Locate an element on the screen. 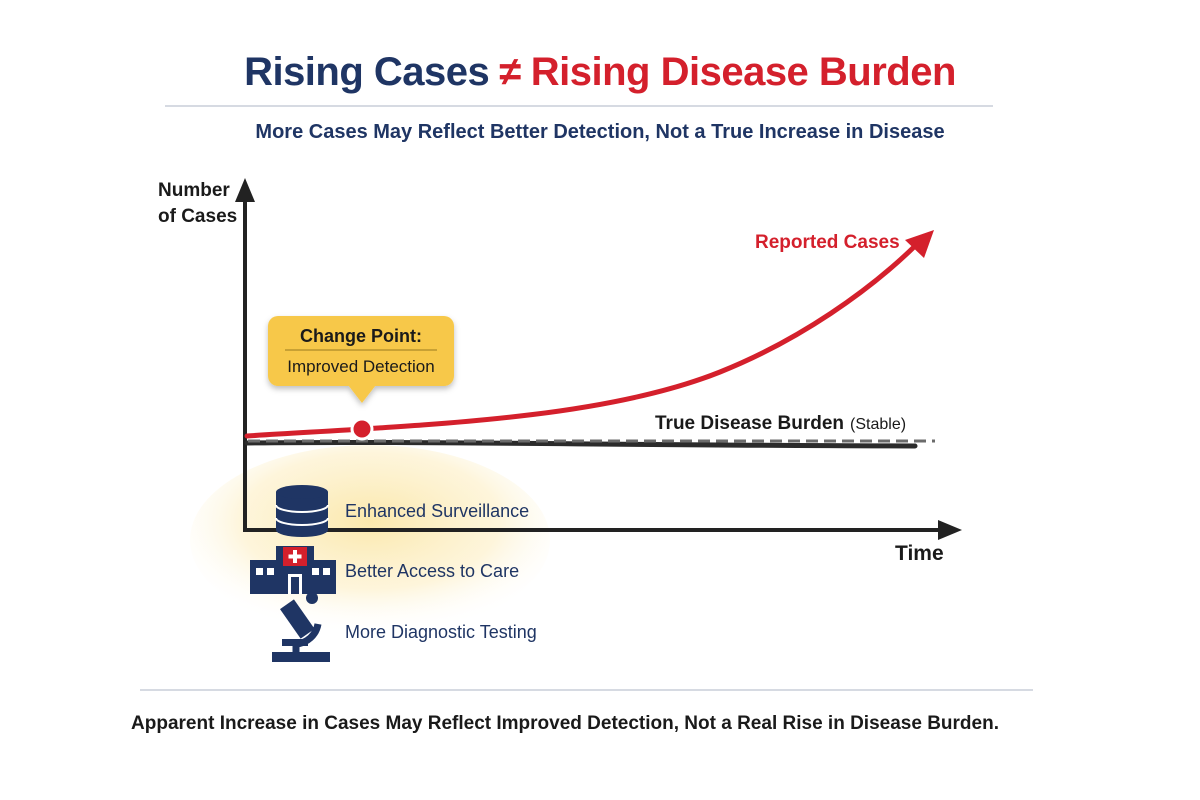  callout-pointer is located at coordinates (362, 394).